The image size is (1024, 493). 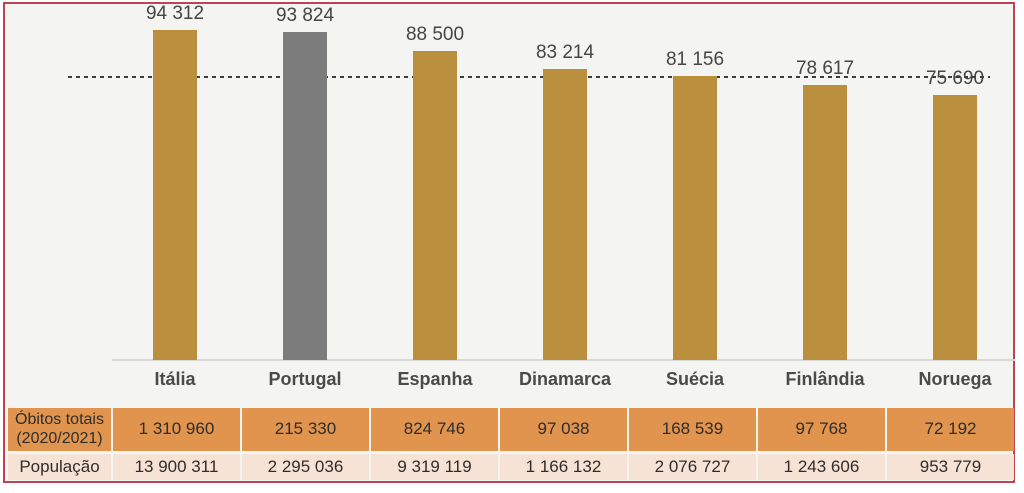 What do you see at coordinates (565, 214) in the screenshot?
I see `bar-dinamarca` at bounding box center [565, 214].